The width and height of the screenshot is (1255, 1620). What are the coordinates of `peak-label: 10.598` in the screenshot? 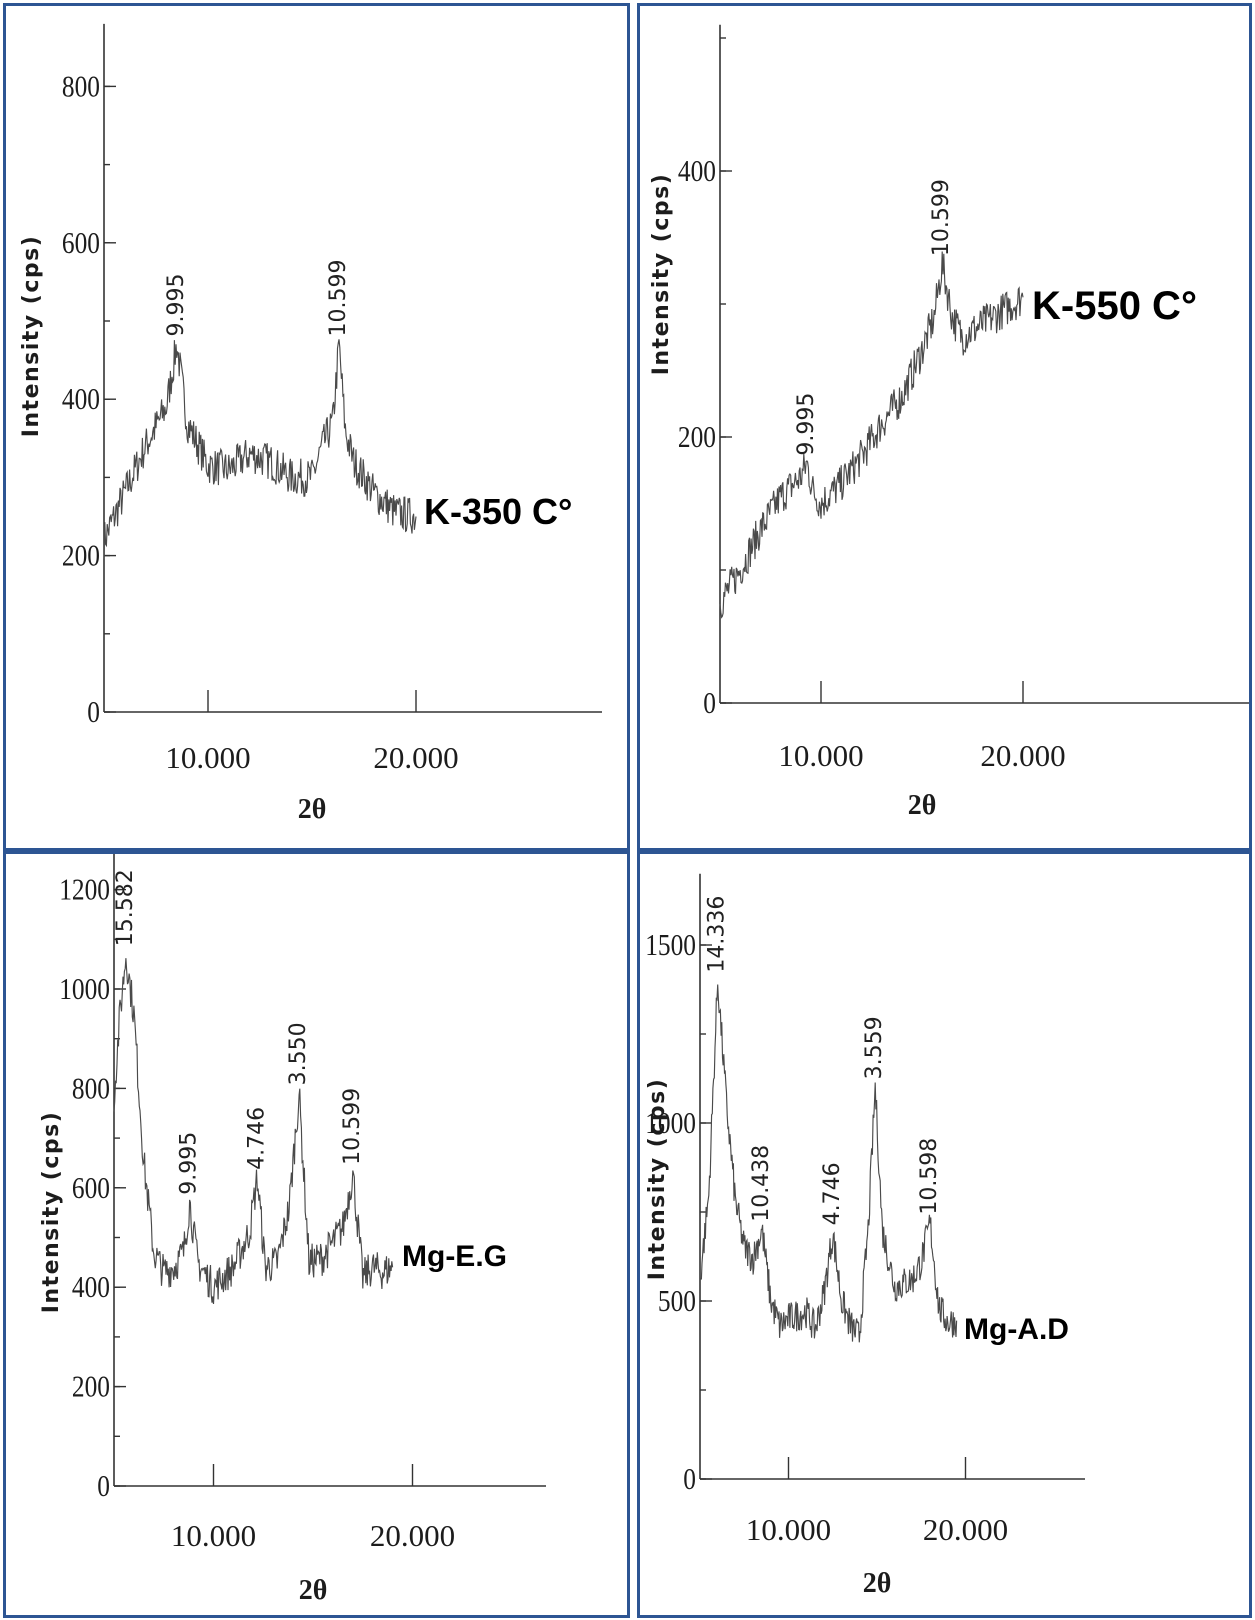 It's located at (929, 1176).